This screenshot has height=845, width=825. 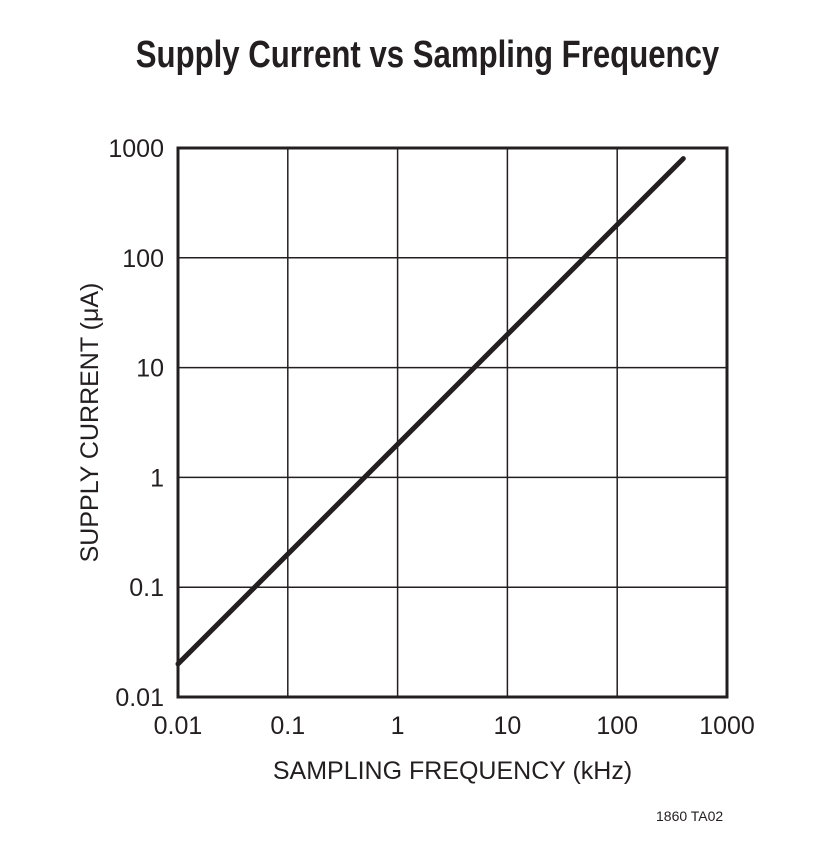 I want to click on x-tick-label: 1000, so click(x=727, y=726).